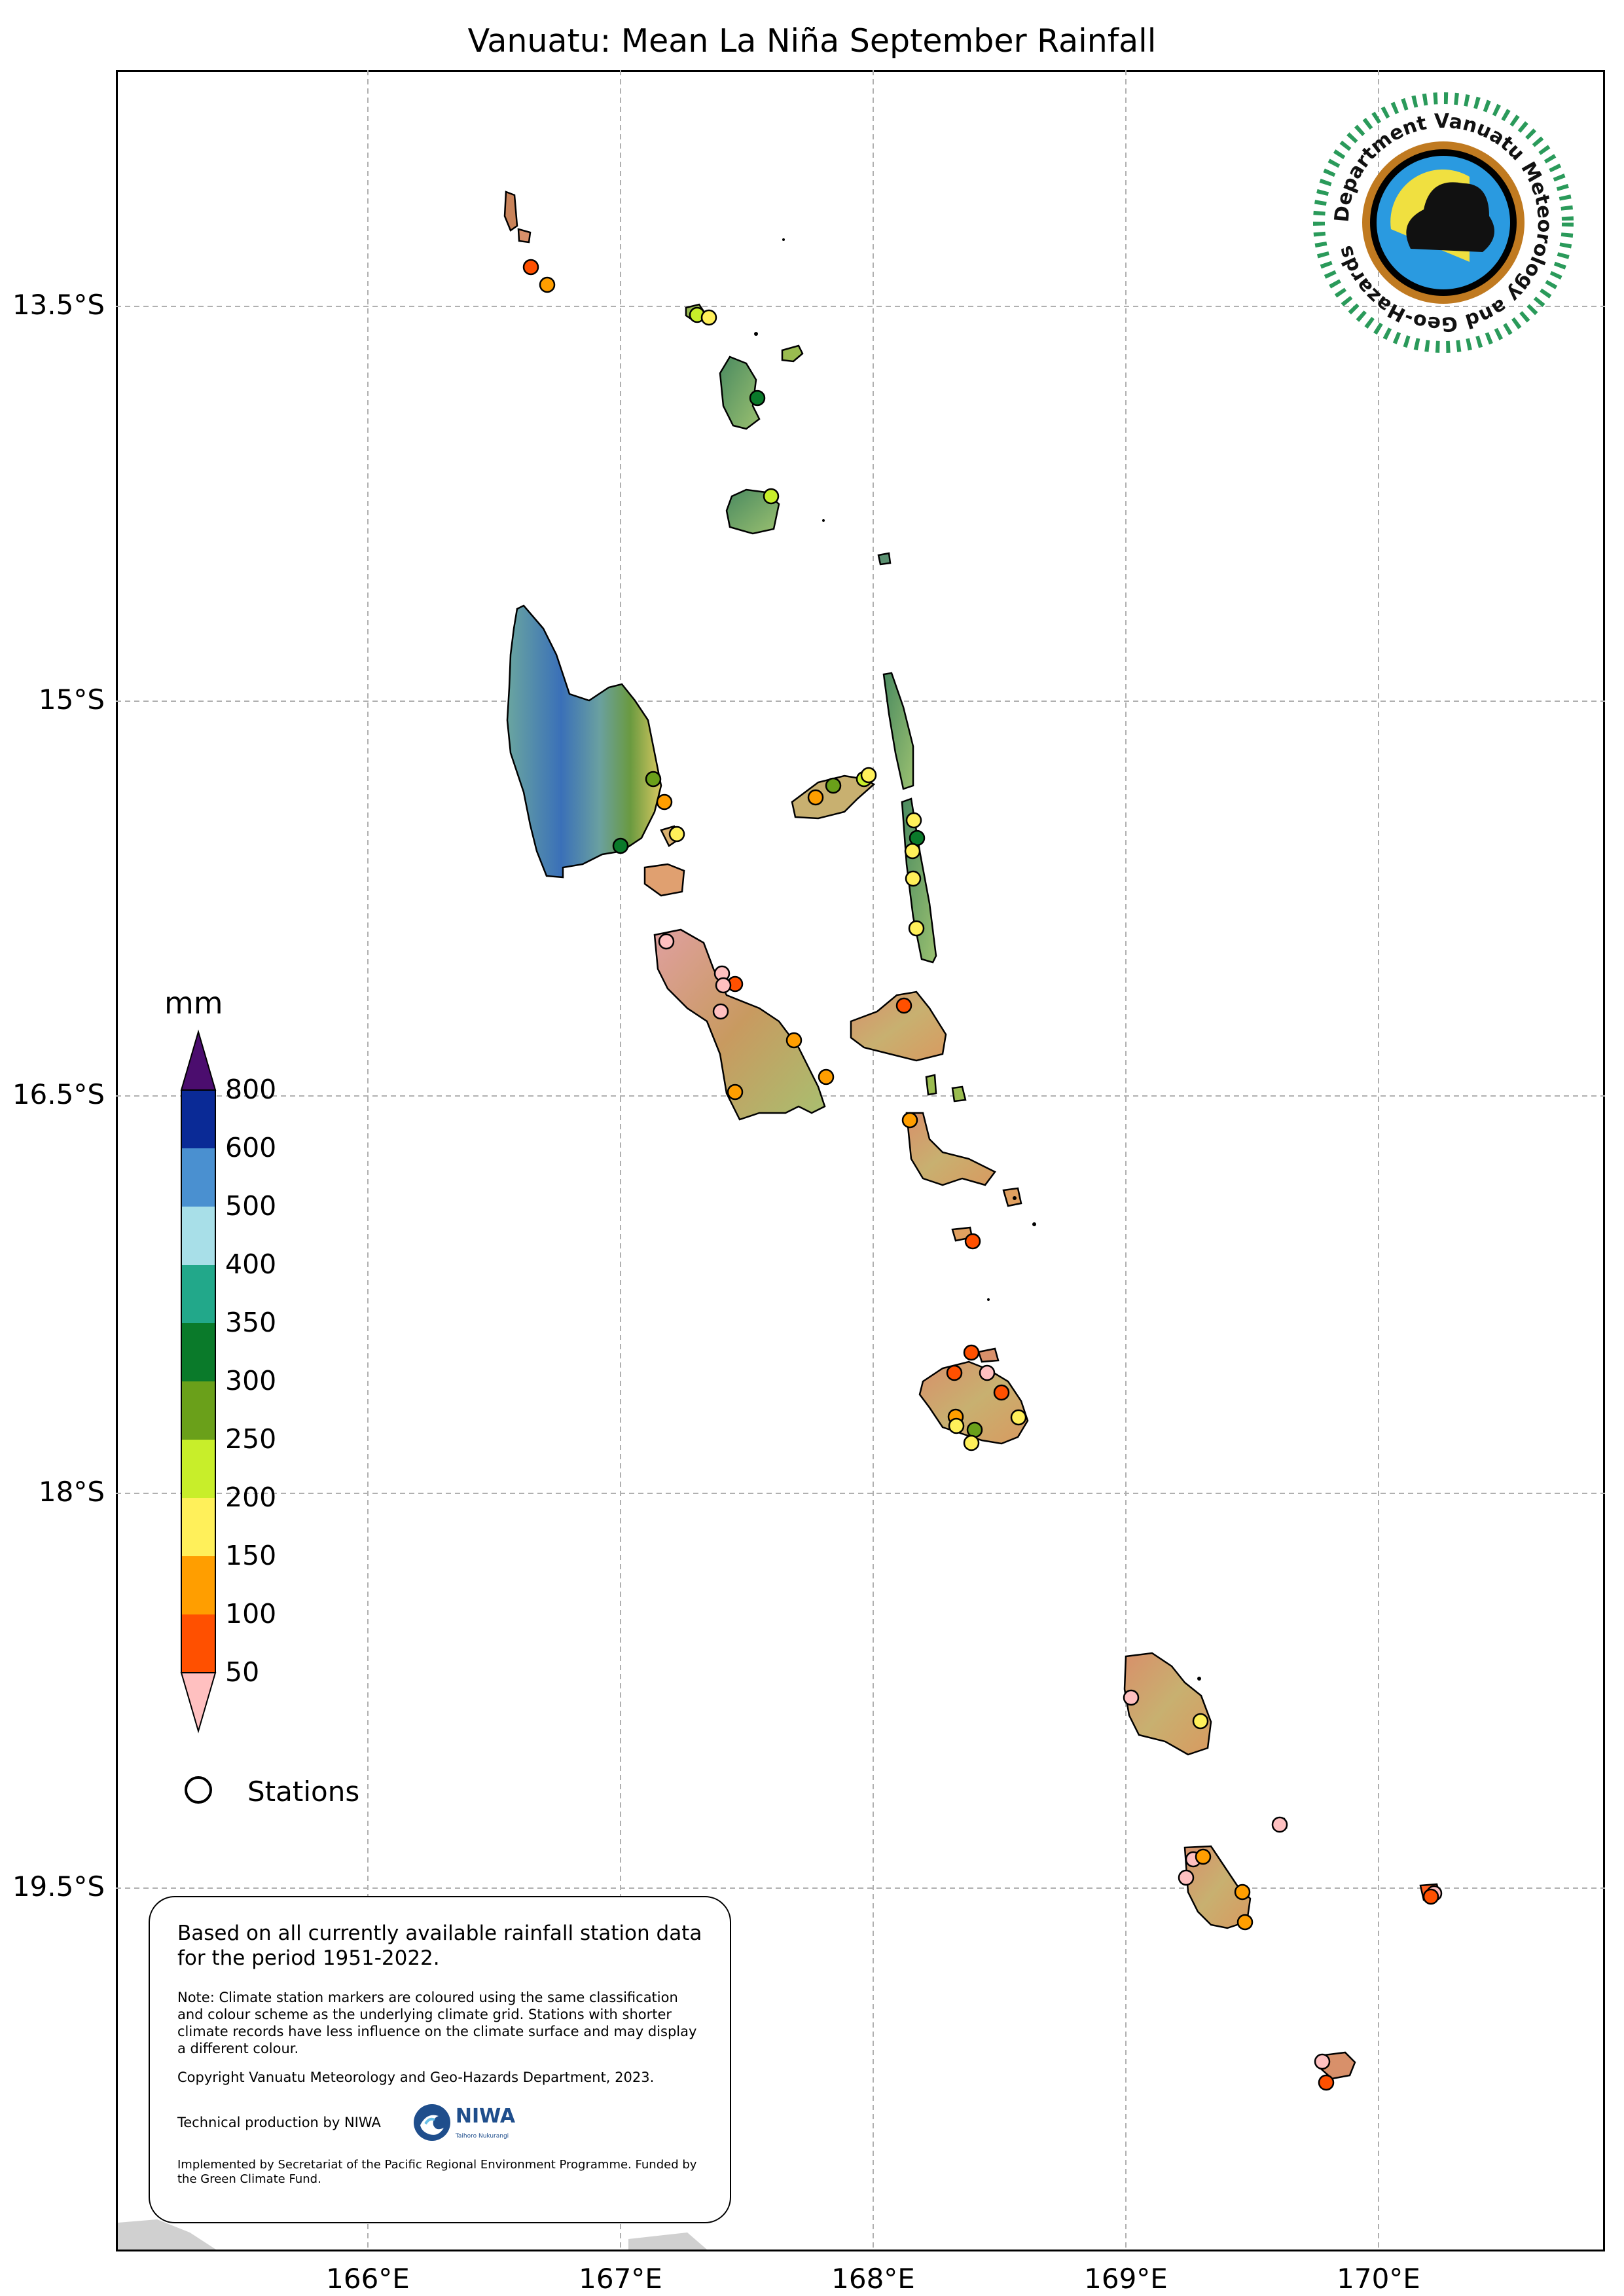 Image resolution: width=1624 pixels, height=2296 pixels. What do you see at coordinates (510, 211) in the screenshot?
I see `island-torres` at bounding box center [510, 211].